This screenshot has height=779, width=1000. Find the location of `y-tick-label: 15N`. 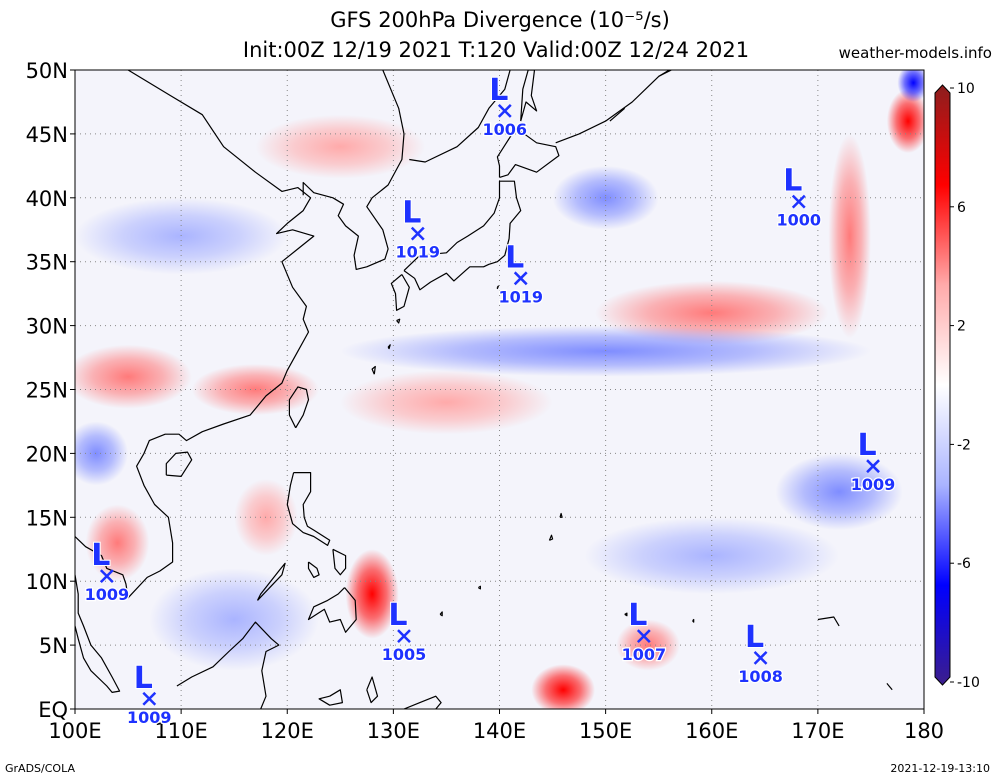

y-tick-label: 15N is located at coordinates (47, 518).